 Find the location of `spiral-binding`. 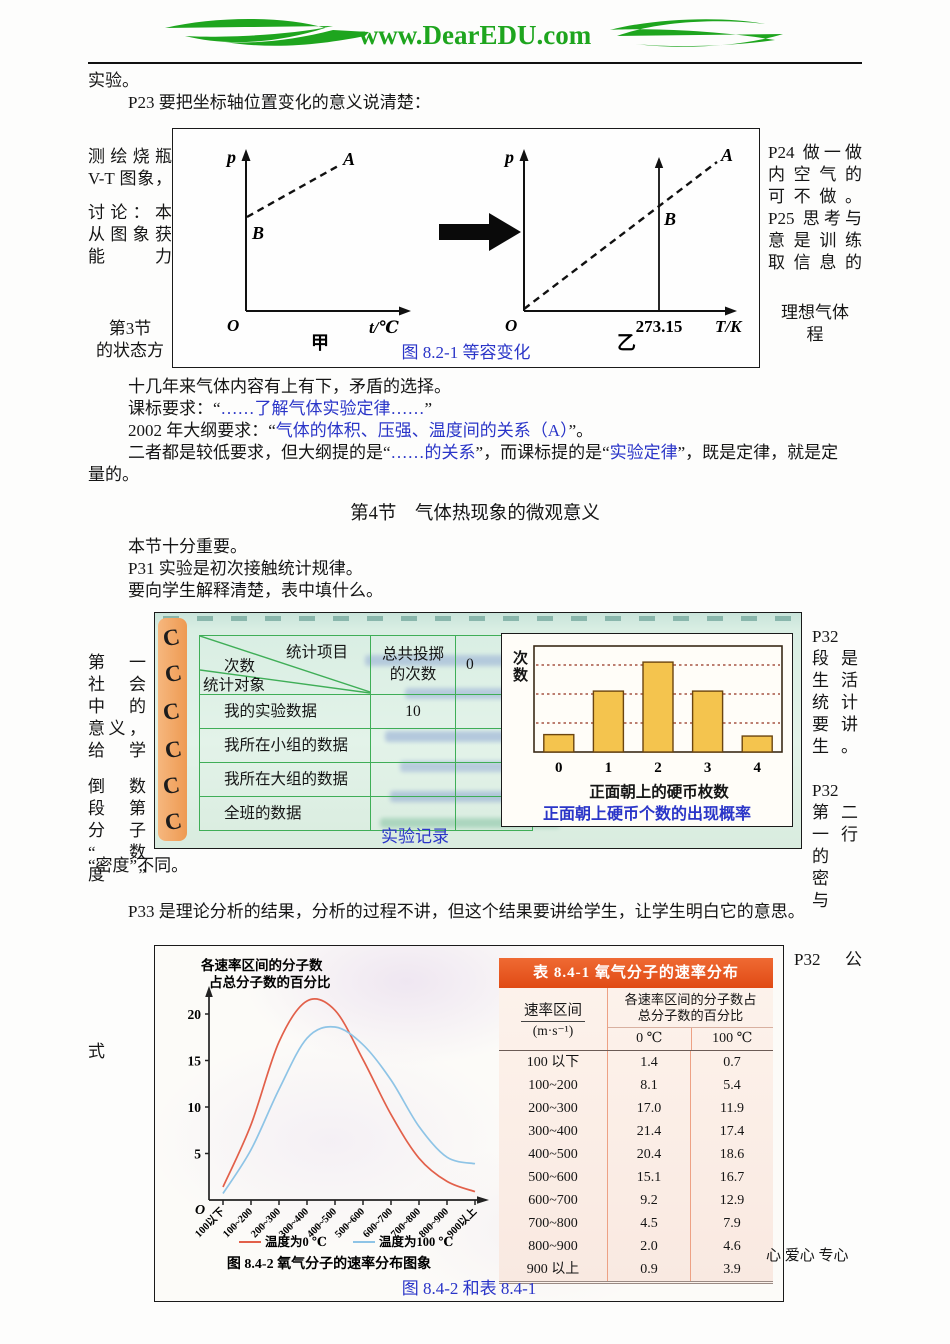

spiral-binding is located at coordinates (172, 729).